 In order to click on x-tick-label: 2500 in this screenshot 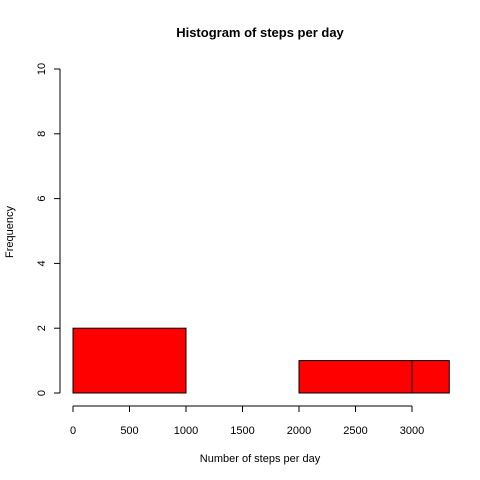, I will do `click(355, 431)`.